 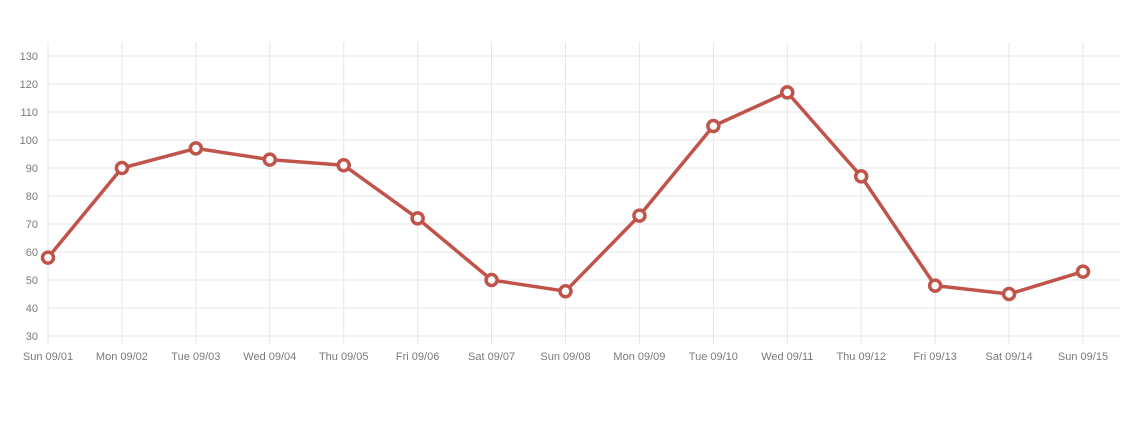 I want to click on x-tick-label: Tue 09/03, so click(x=195, y=357).